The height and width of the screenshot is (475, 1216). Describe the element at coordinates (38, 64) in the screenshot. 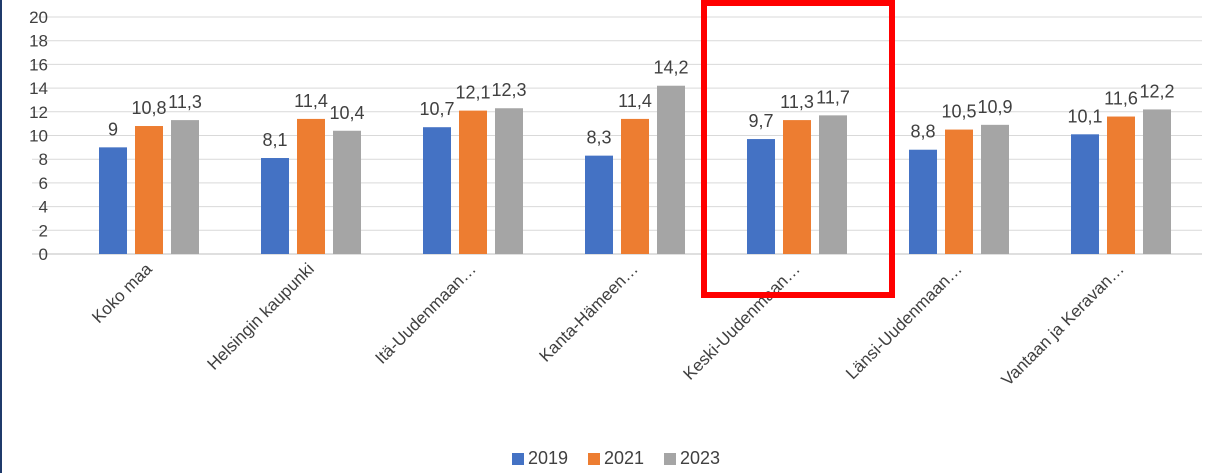

I see `y-tick-label: 16` at that location.